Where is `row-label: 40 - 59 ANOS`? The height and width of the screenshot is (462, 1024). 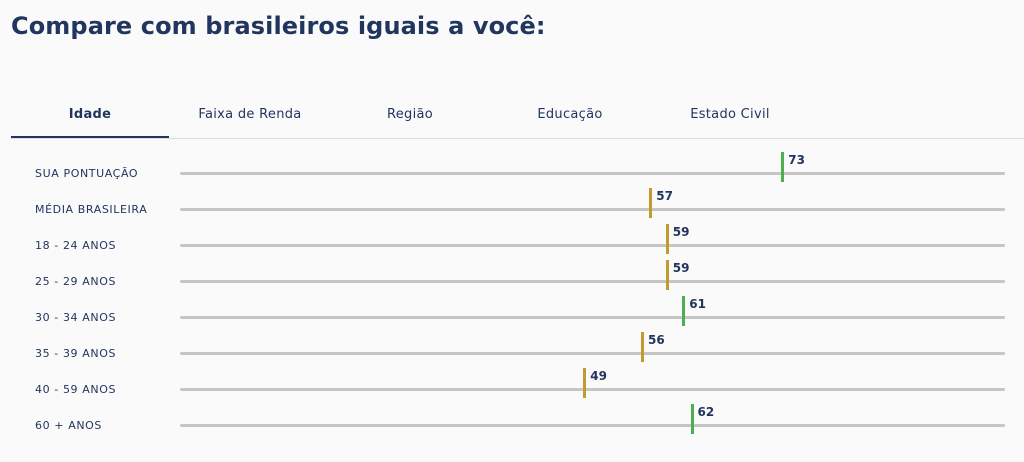
row-label: 40 - 59 ANOS is located at coordinates (76, 389).